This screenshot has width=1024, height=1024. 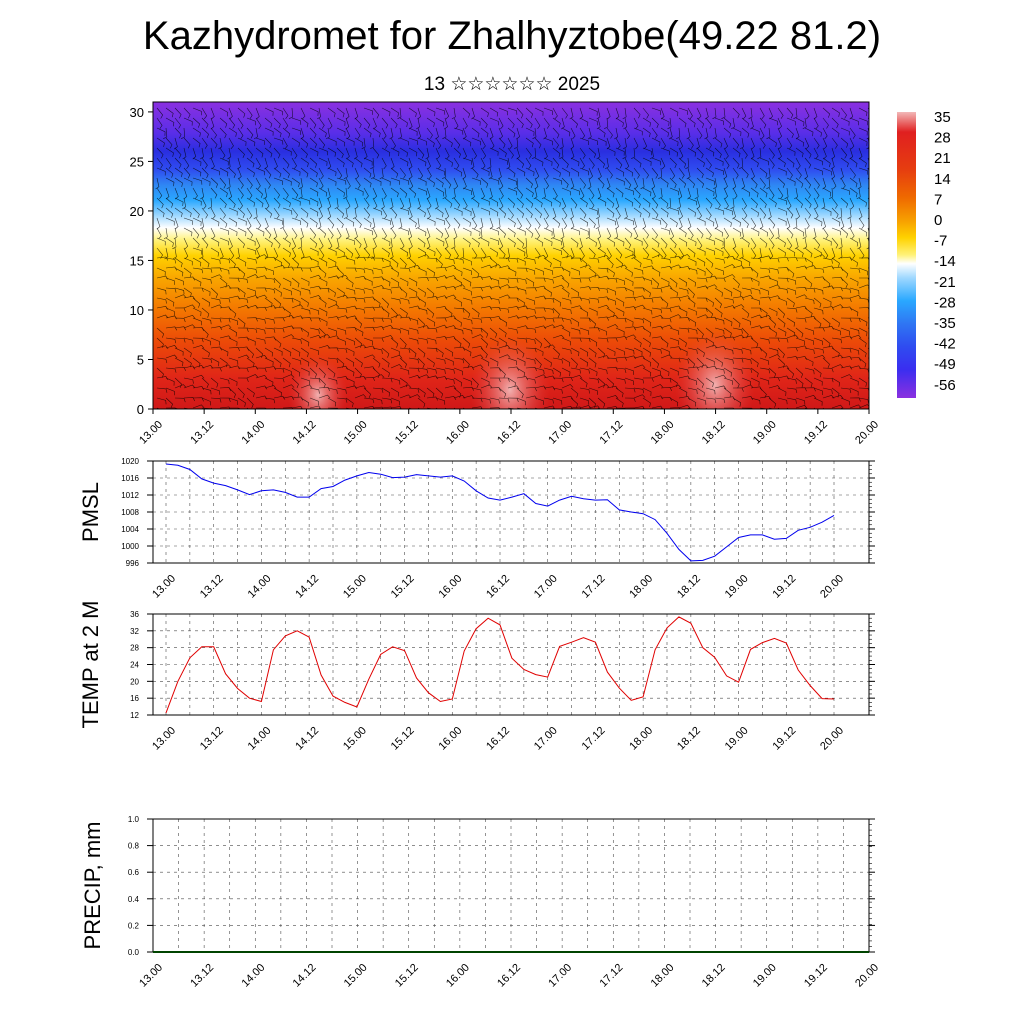 What do you see at coordinates (663, 433) in the screenshot?
I see `x-tick-label: 18.00` at bounding box center [663, 433].